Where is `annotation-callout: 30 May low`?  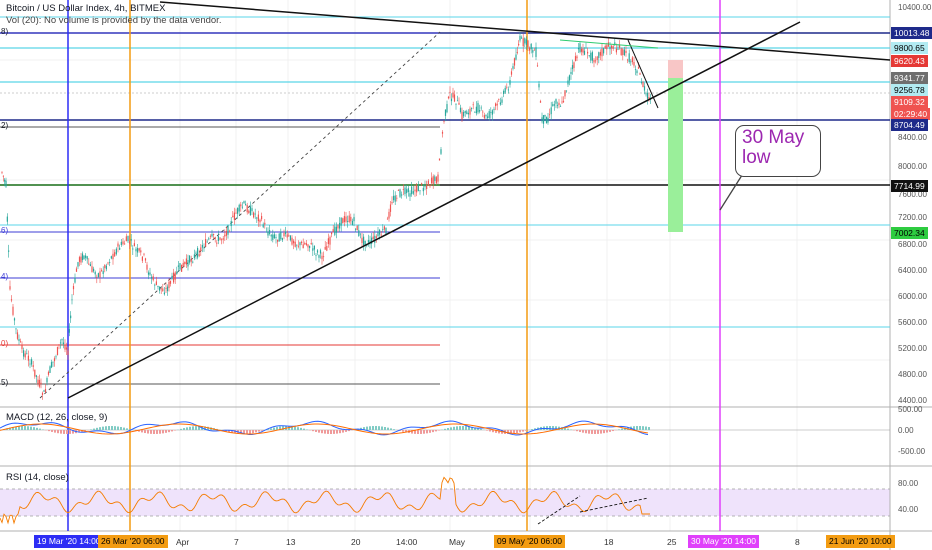 annotation-callout: 30 May low is located at coordinates (778, 151).